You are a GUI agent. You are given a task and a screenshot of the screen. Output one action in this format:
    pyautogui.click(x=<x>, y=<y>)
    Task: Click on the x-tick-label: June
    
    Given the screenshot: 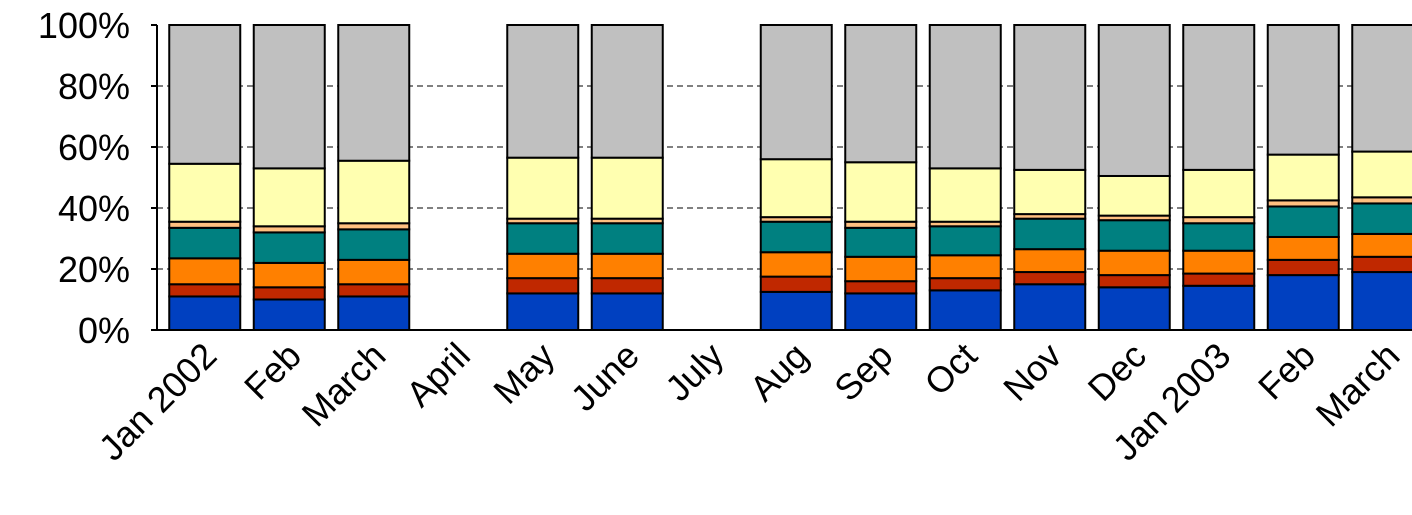 What is the action you would take?
    pyautogui.click(x=605, y=377)
    